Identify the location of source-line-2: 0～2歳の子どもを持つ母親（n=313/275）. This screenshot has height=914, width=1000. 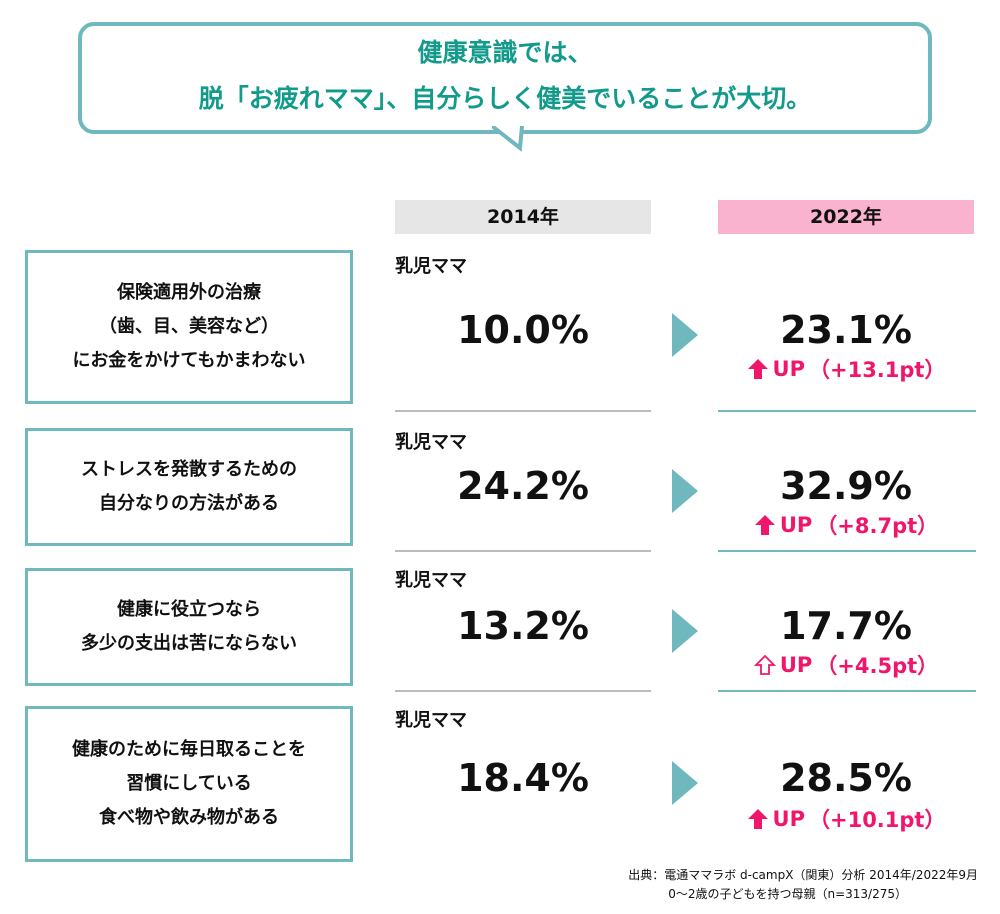
(787, 894).